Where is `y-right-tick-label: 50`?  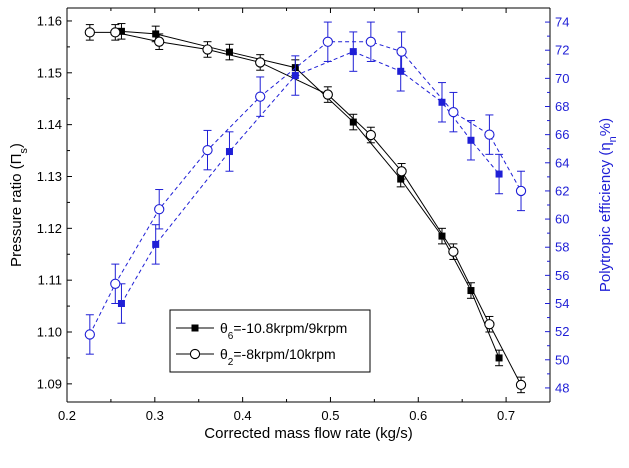
y-right-tick-label: 50 is located at coordinates (562, 359).